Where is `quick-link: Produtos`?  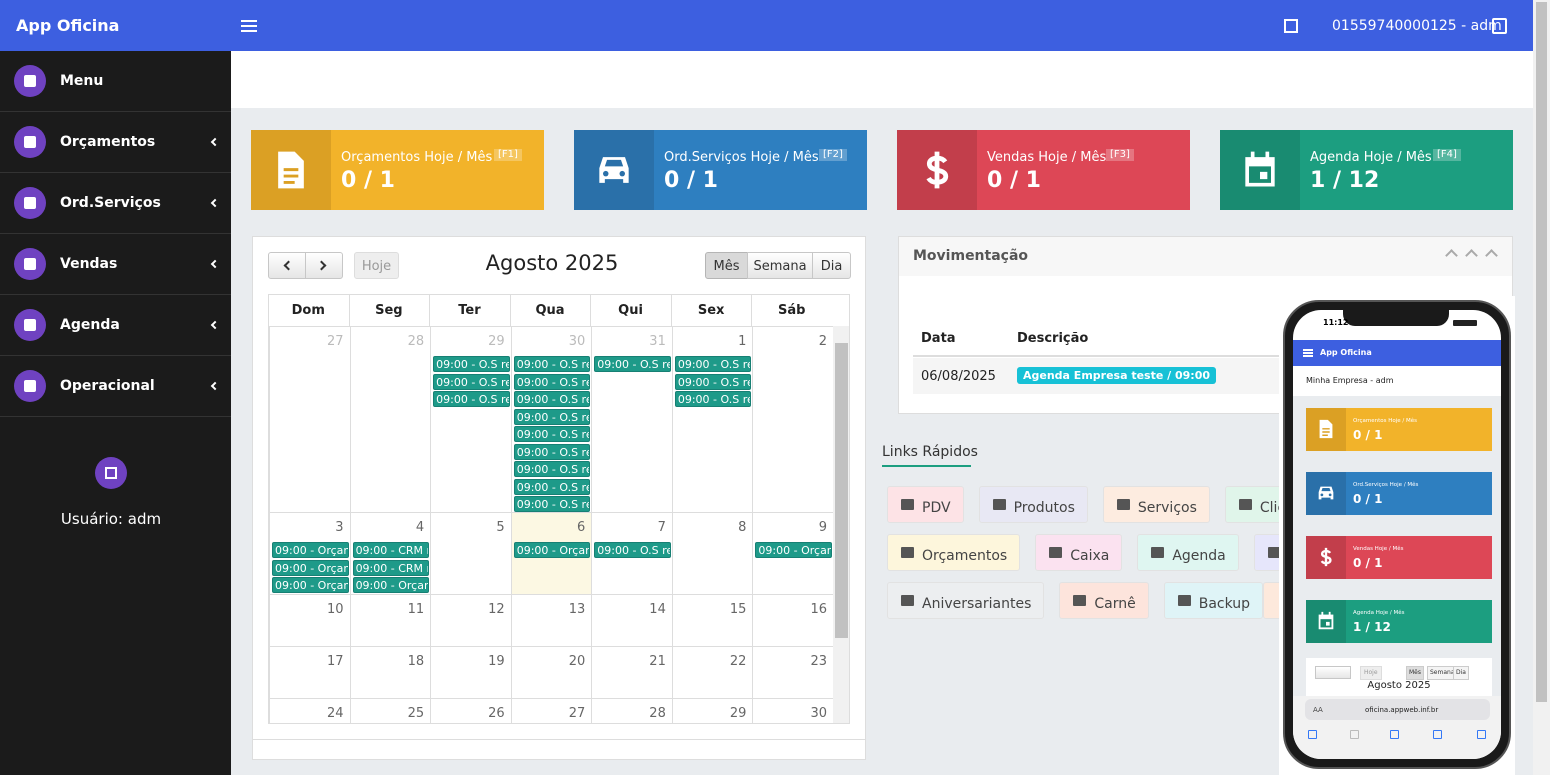
quick-link: Produtos is located at coordinates (1033, 504).